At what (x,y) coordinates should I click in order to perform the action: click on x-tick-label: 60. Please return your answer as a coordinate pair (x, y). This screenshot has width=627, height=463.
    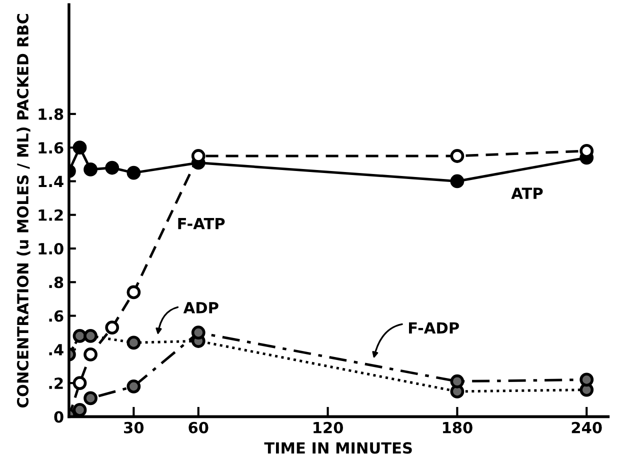
    Looking at the image, I should click on (198, 428).